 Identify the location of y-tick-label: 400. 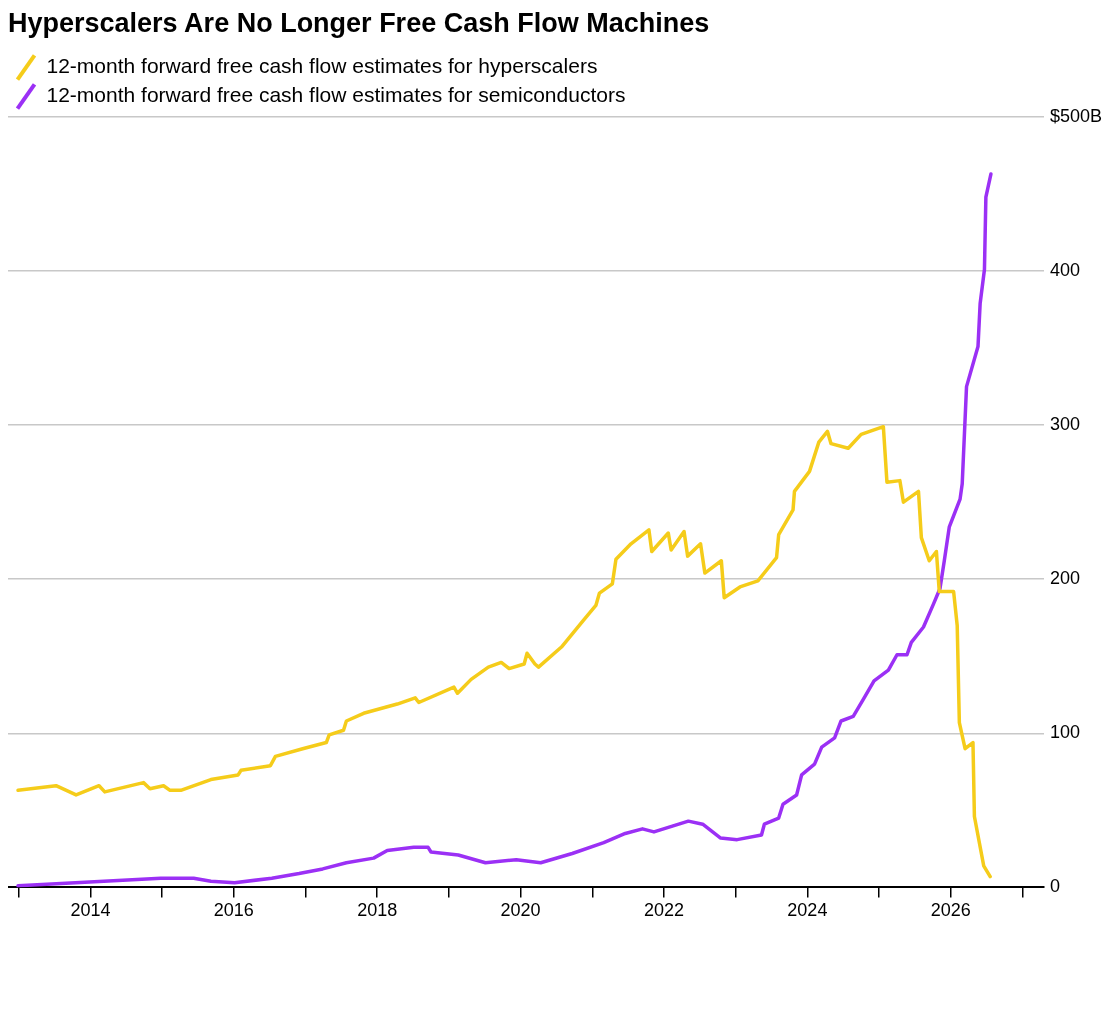
(1064, 270).